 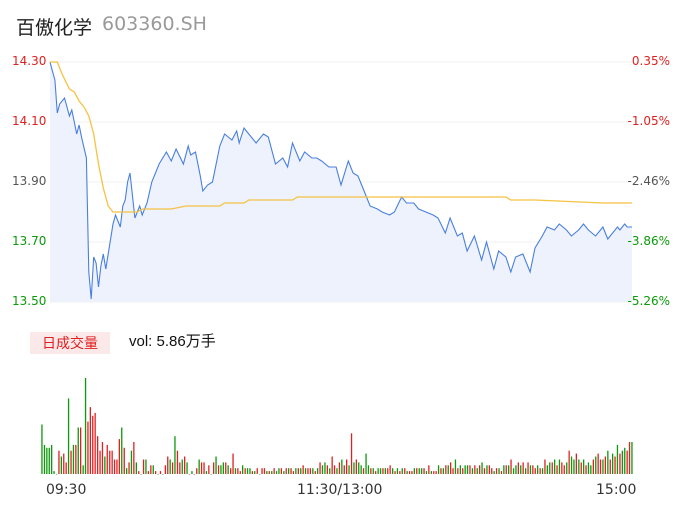 What do you see at coordinates (154, 24) in the screenshot?
I see `stock-code: 603360.SH` at bounding box center [154, 24].